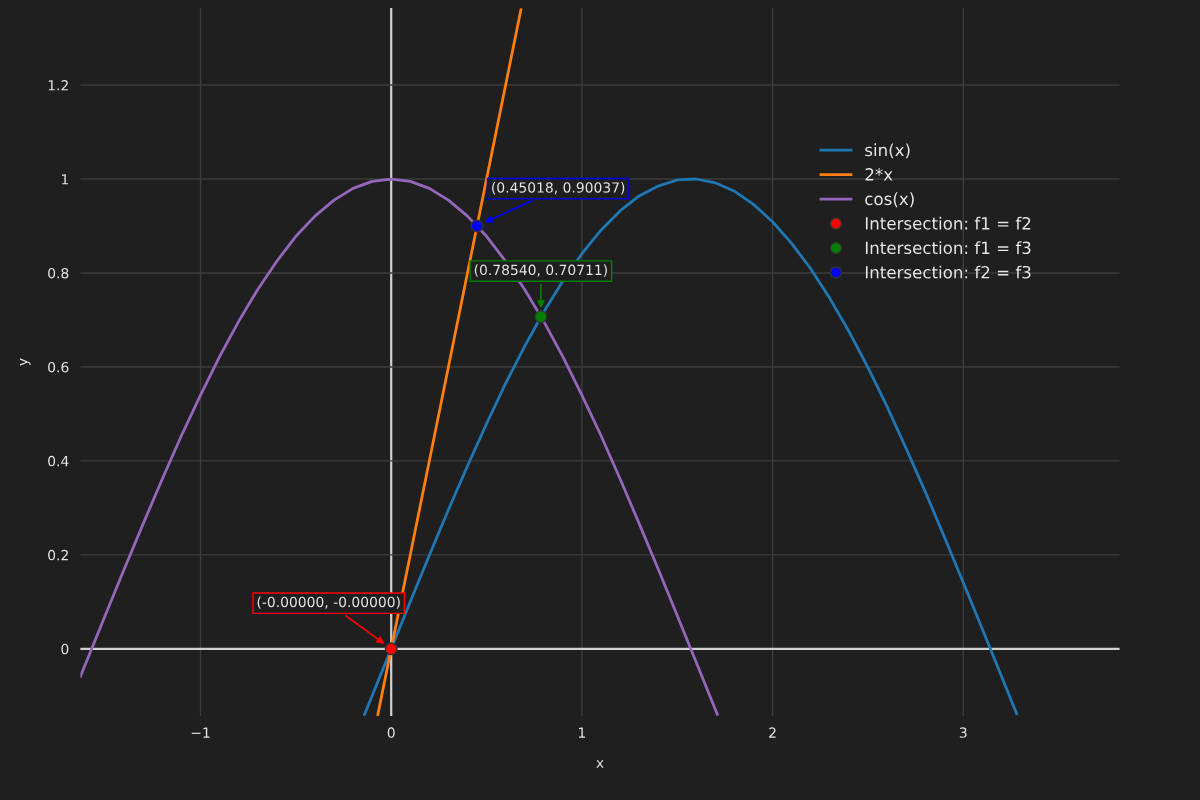 This screenshot has height=800, width=1200. Describe the element at coordinates (391, 732) in the screenshot. I see `x-tick-label: 0` at that location.